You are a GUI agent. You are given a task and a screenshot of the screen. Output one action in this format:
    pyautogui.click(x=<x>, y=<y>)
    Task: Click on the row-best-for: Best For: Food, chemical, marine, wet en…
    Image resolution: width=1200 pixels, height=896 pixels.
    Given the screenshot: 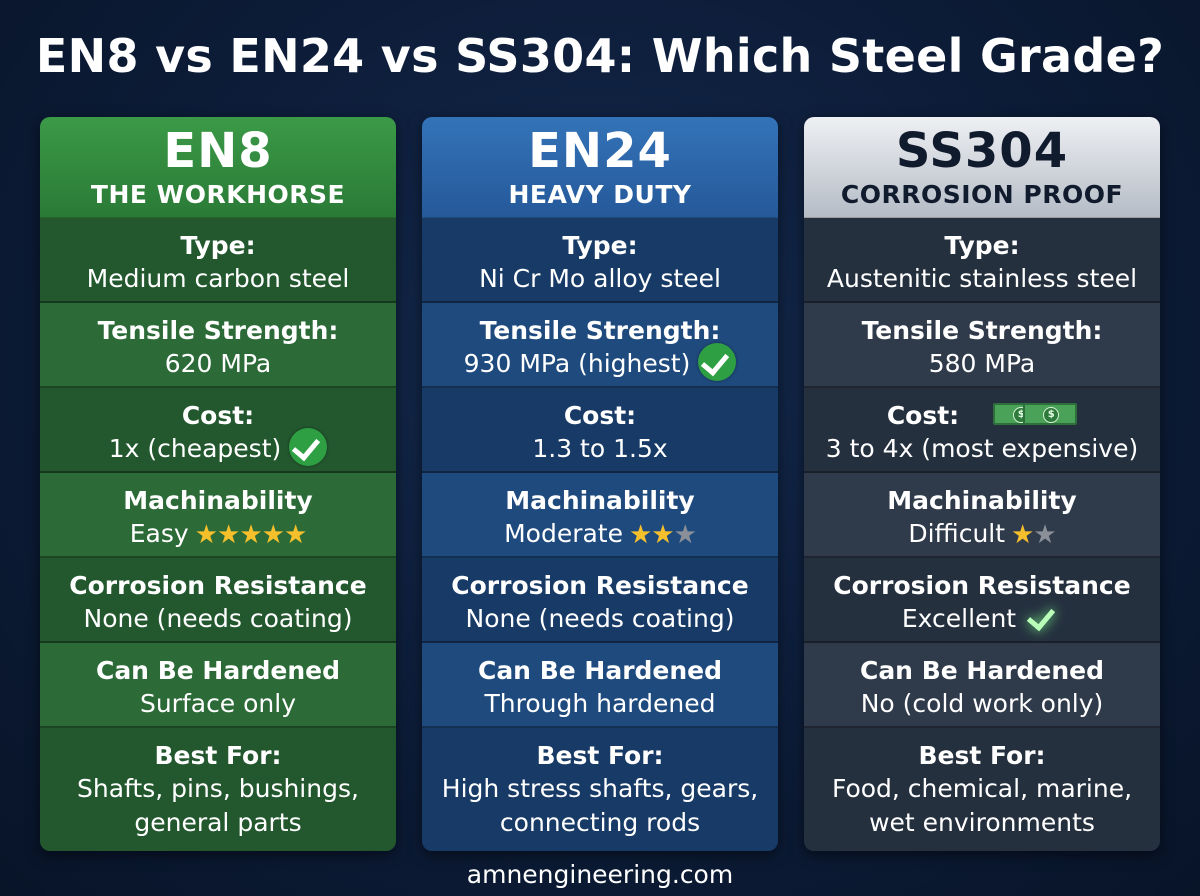 What is the action you would take?
    pyautogui.click(x=982, y=789)
    